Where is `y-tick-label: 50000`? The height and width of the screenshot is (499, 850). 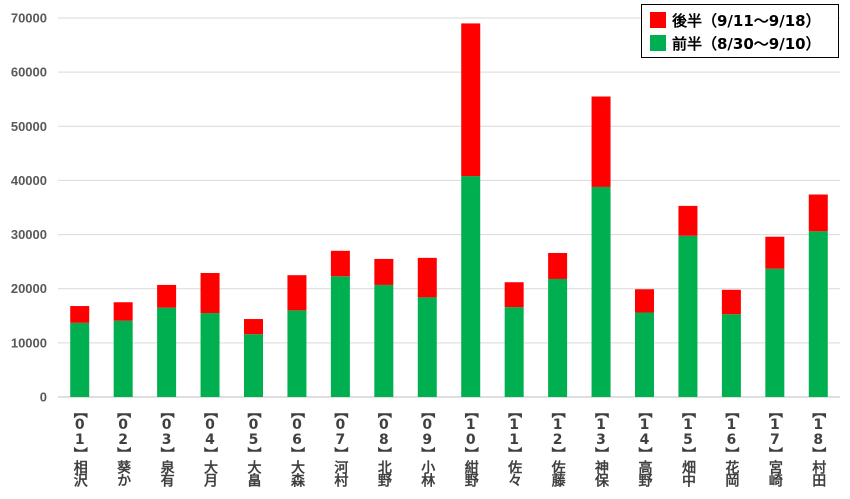 y-tick-label: 50000 is located at coordinates (29, 126).